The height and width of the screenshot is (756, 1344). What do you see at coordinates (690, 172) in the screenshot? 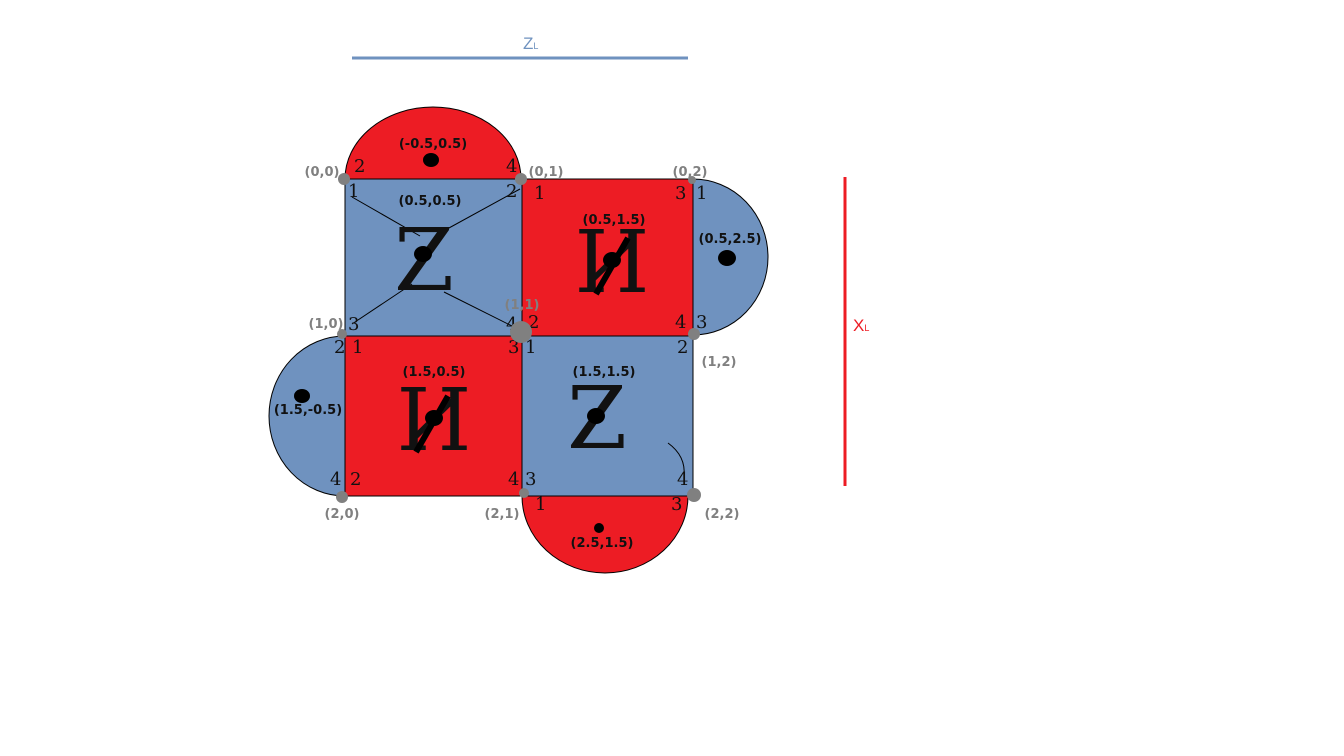
I see `vertex-label: (0,2)` at bounding box center [690, 172].